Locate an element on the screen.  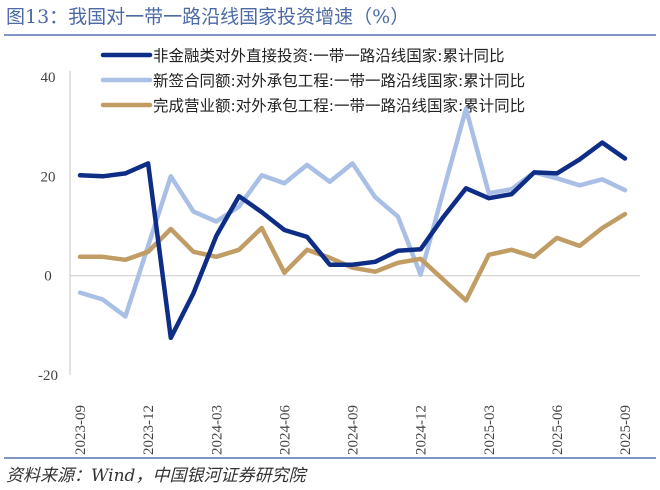
title-divider is located at coordinates (330, 35).